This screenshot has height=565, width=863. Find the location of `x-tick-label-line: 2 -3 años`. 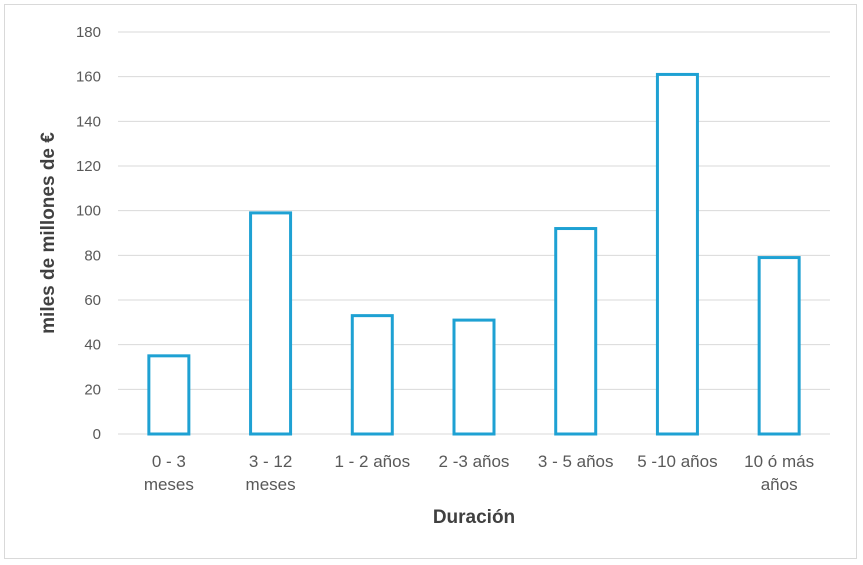

x-tick-label-line: 2 -3 años is located at coordinates (474, 461).